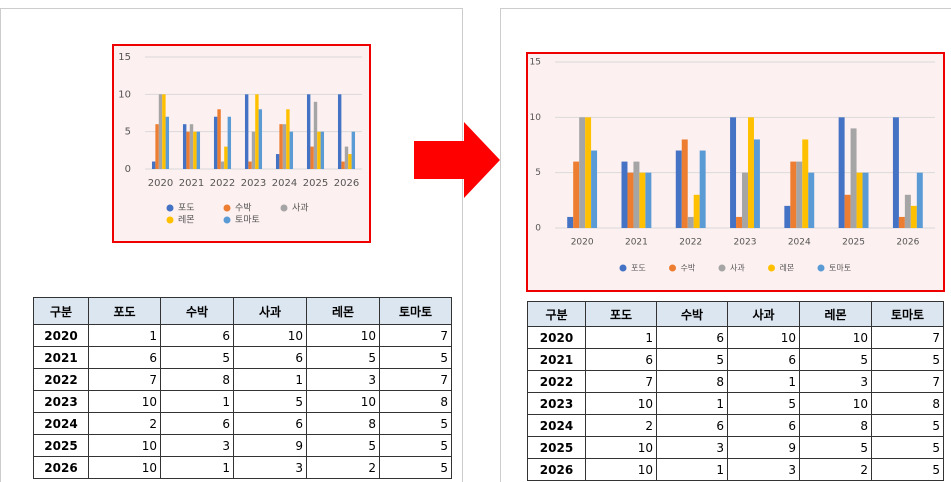  I want to click on header-cell: 사과, so click(270, 311).